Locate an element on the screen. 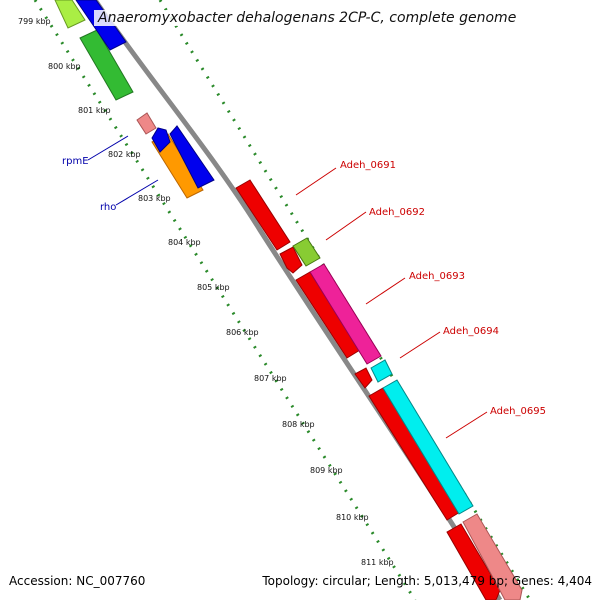  gene-adeh-0695-cyan is located at coordinates (428, 447).